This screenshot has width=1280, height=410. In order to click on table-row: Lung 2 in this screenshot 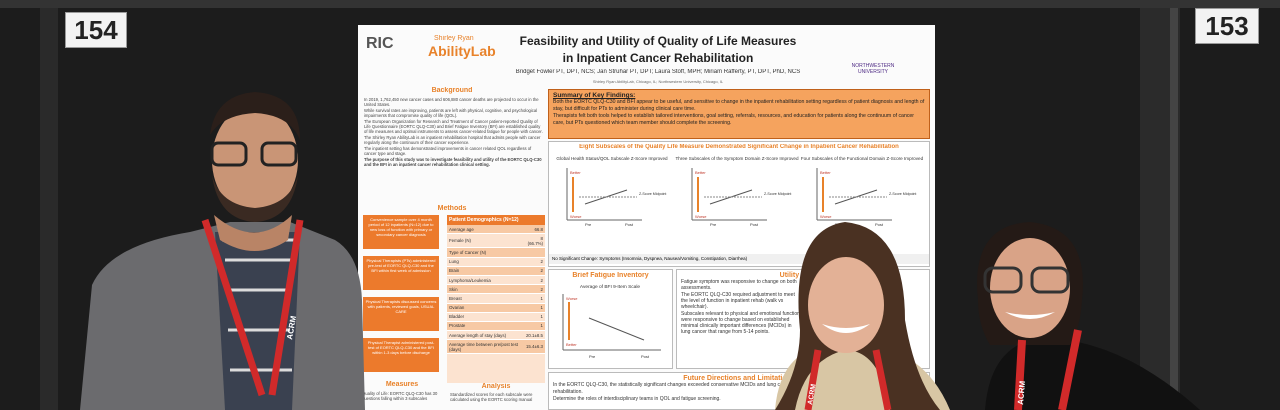, I will do `click(496, 262)`.